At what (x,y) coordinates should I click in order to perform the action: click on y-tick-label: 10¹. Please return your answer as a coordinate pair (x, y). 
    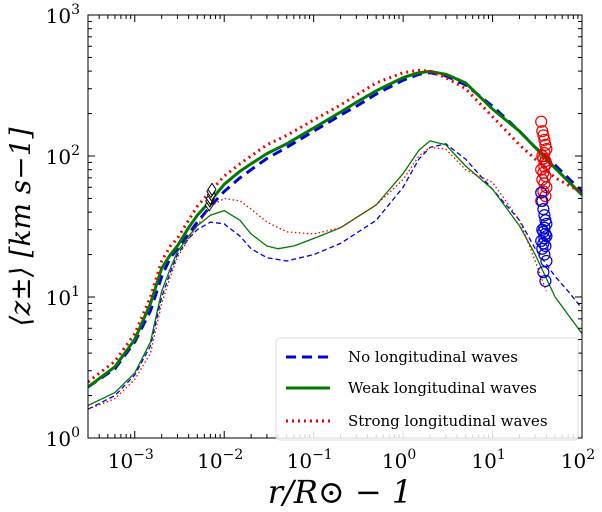
    Looking at the image, I should click on (63, 297).